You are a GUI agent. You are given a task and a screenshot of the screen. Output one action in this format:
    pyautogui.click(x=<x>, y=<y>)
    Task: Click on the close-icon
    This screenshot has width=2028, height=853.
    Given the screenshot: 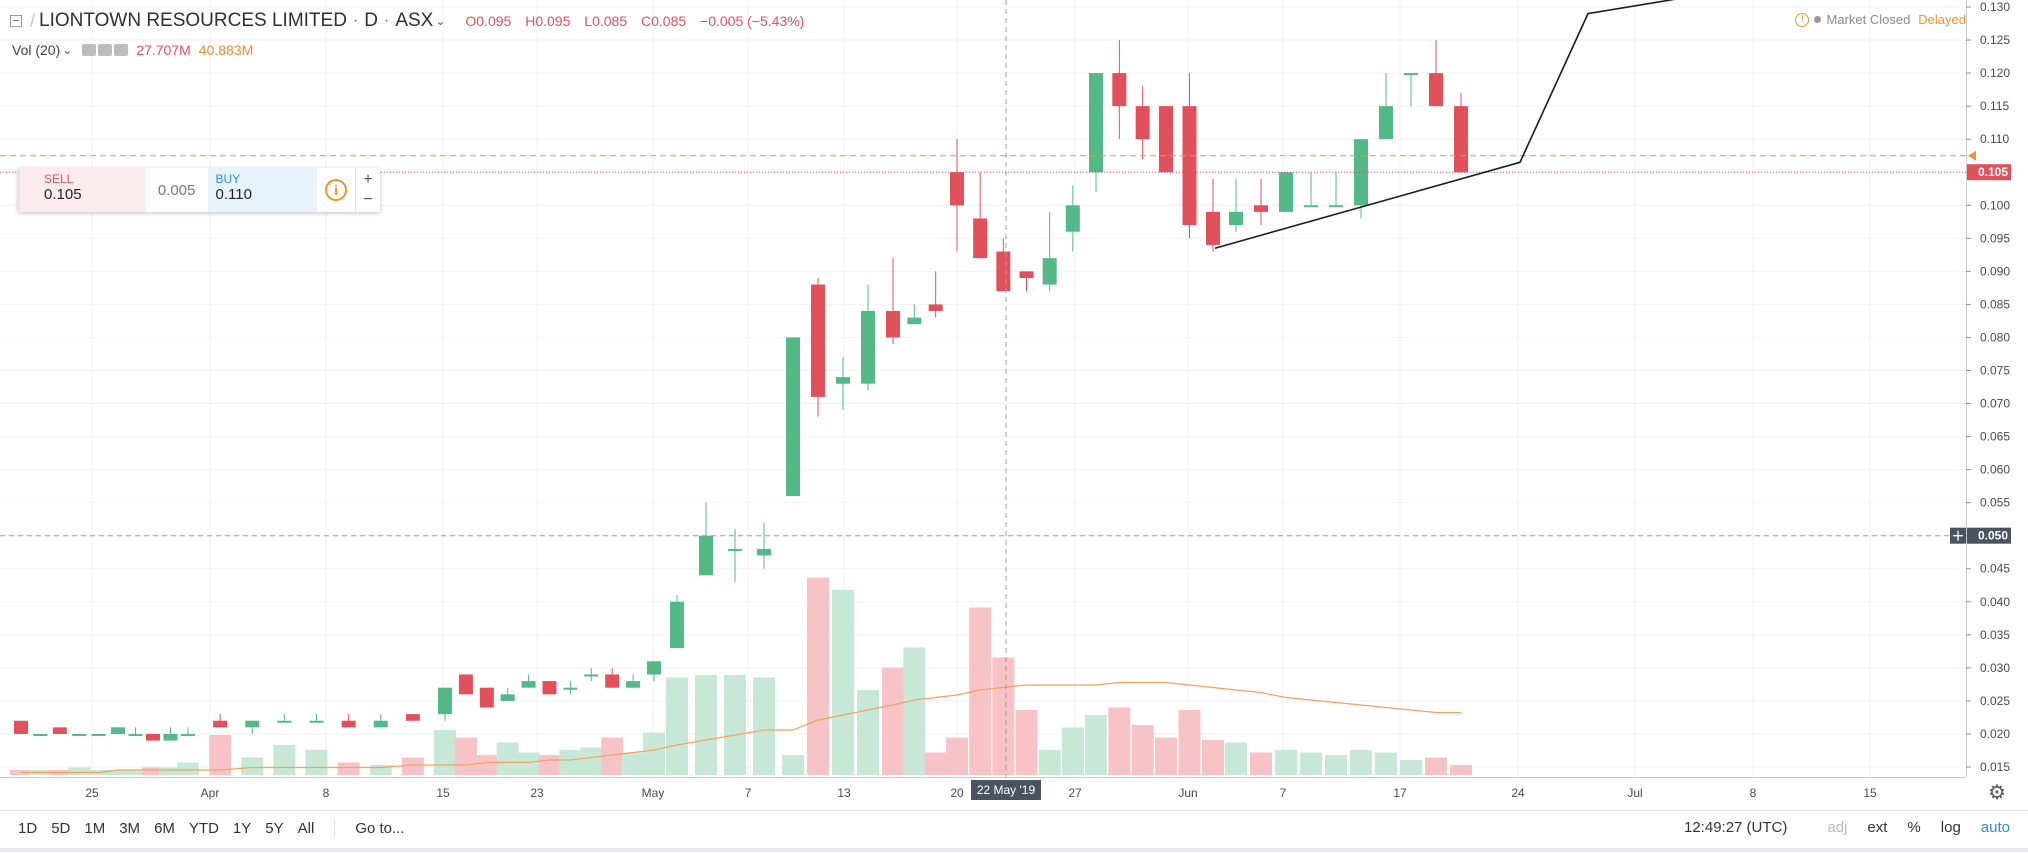 What is the action you would take?
    pyautogui.click(x=121, y=50)
    